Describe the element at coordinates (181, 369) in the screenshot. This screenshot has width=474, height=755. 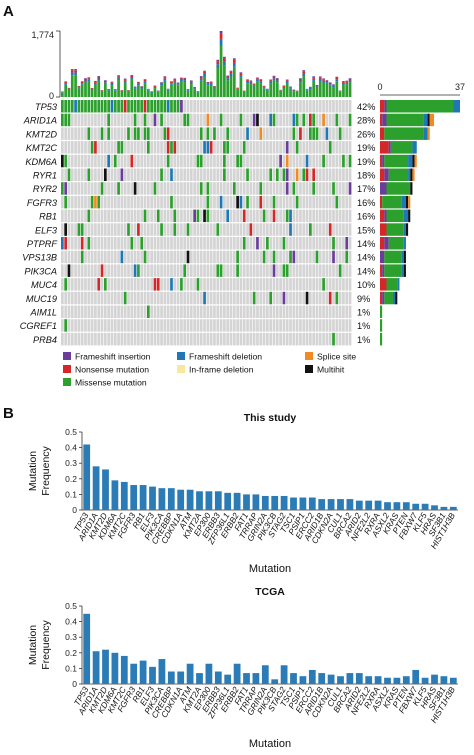
I see `legend-swatch` at that location.